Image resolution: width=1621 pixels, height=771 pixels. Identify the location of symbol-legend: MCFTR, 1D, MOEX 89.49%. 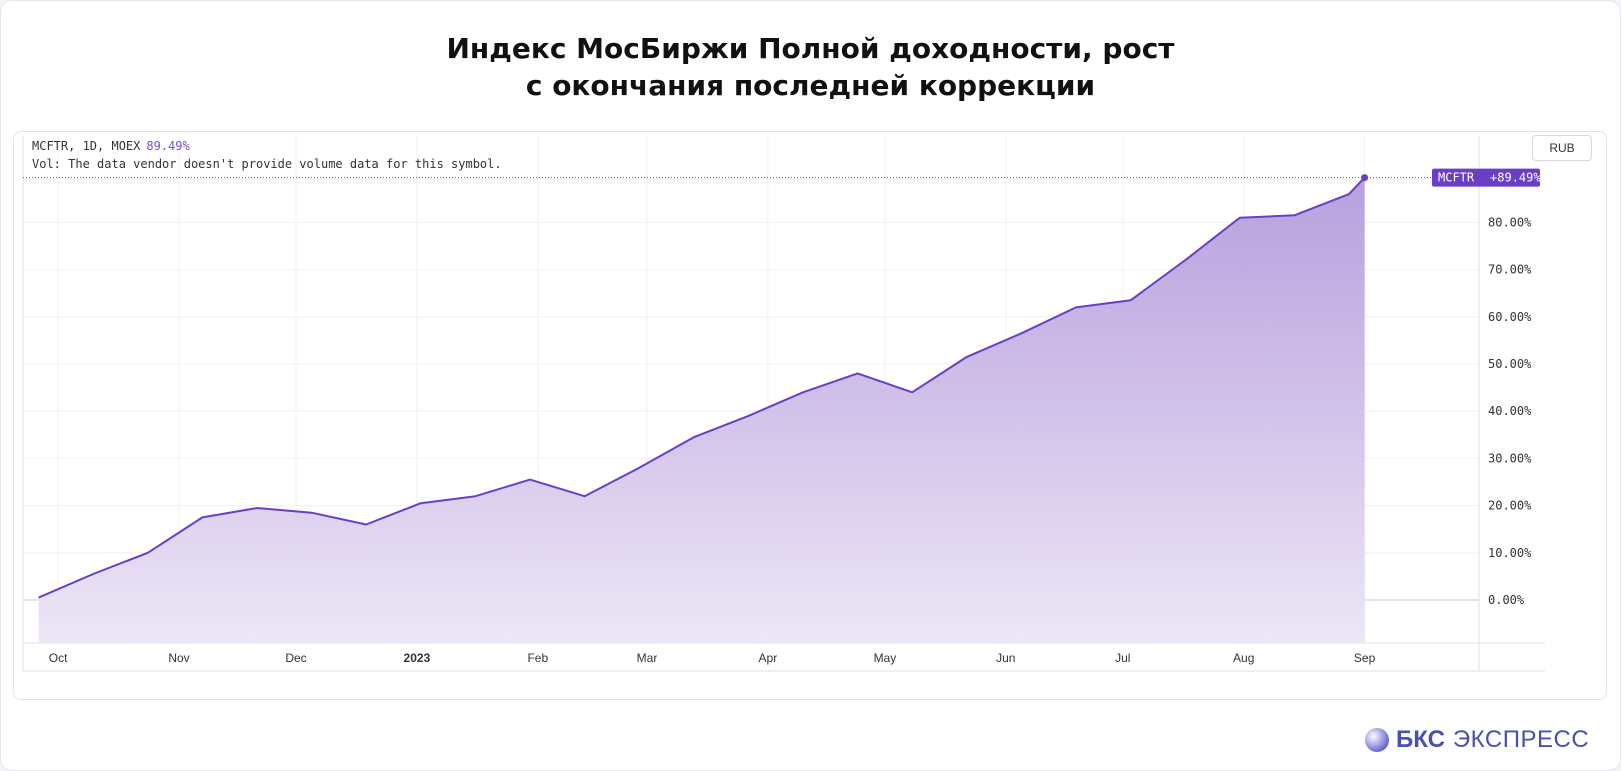
(111, 146).